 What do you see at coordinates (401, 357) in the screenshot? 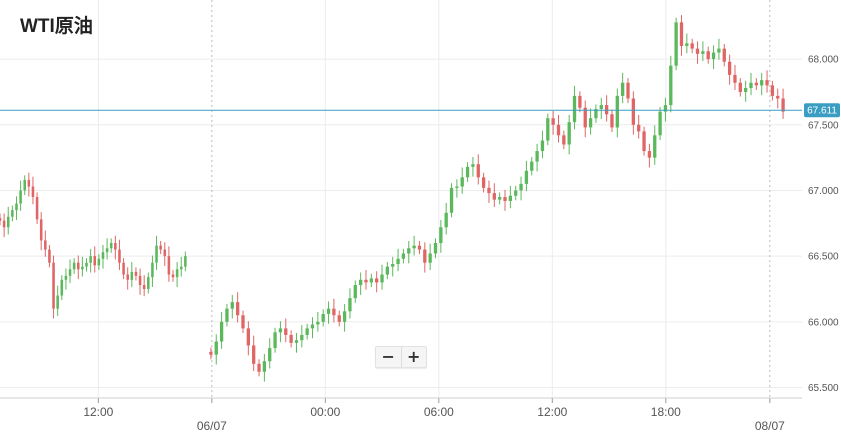
I see `zoom-control: − +` at bounding box center [401, 357].